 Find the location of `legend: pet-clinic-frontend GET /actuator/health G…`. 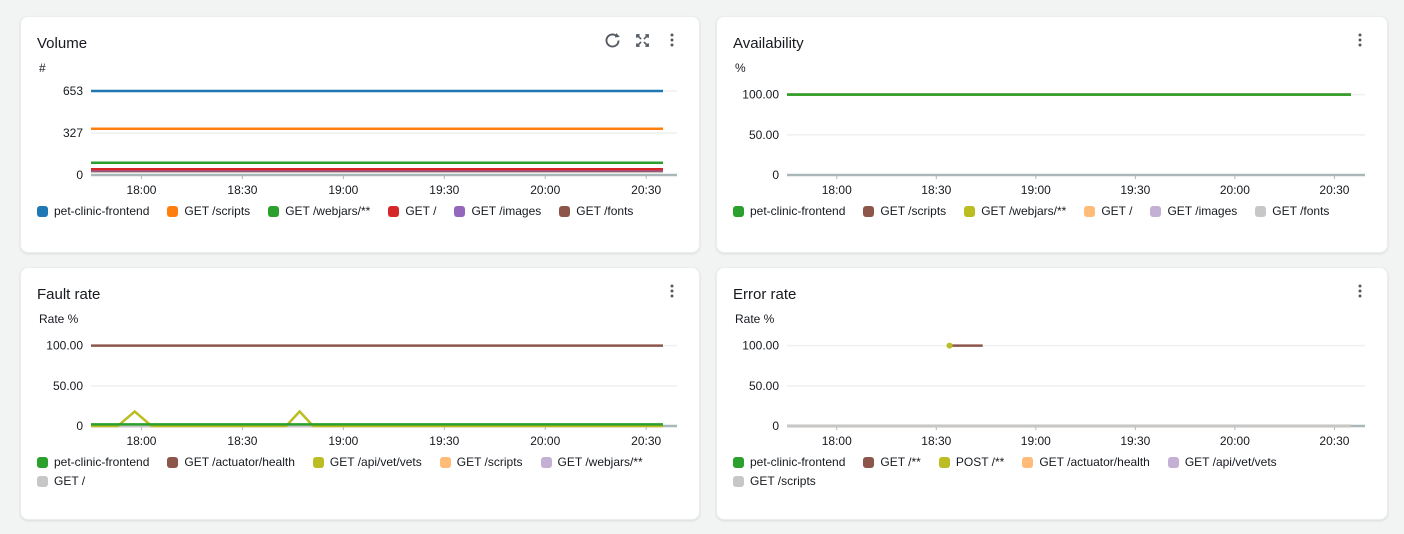

legend: pet-clinic-frontend GET /actuator/health G… is located at coordinates (360, 471).